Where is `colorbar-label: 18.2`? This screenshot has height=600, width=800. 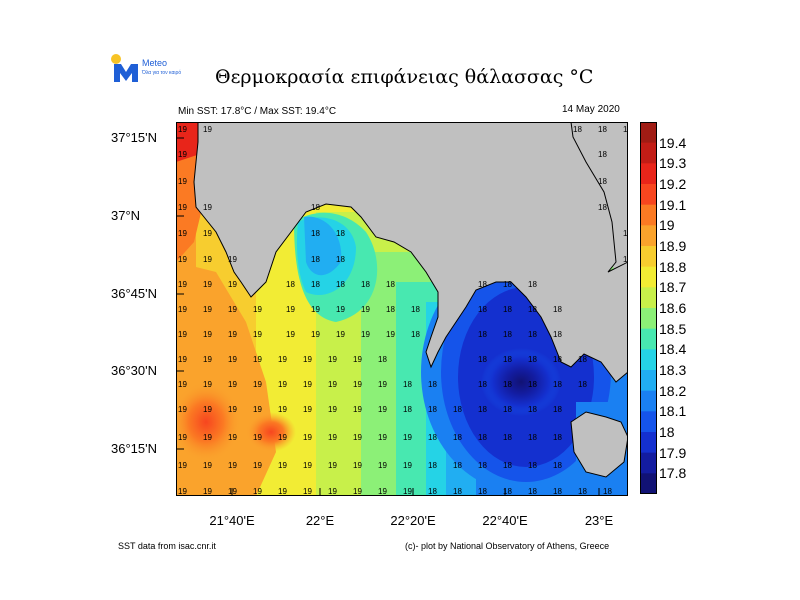
colorbar-label: 18.2 is located at coordinates (673, 390).